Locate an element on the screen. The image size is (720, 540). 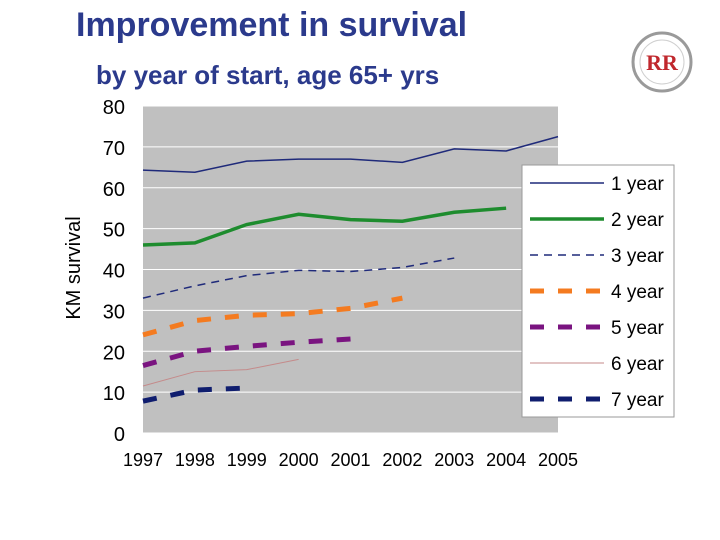
y-tick-label: 30 is located at coordinates (114, 312).